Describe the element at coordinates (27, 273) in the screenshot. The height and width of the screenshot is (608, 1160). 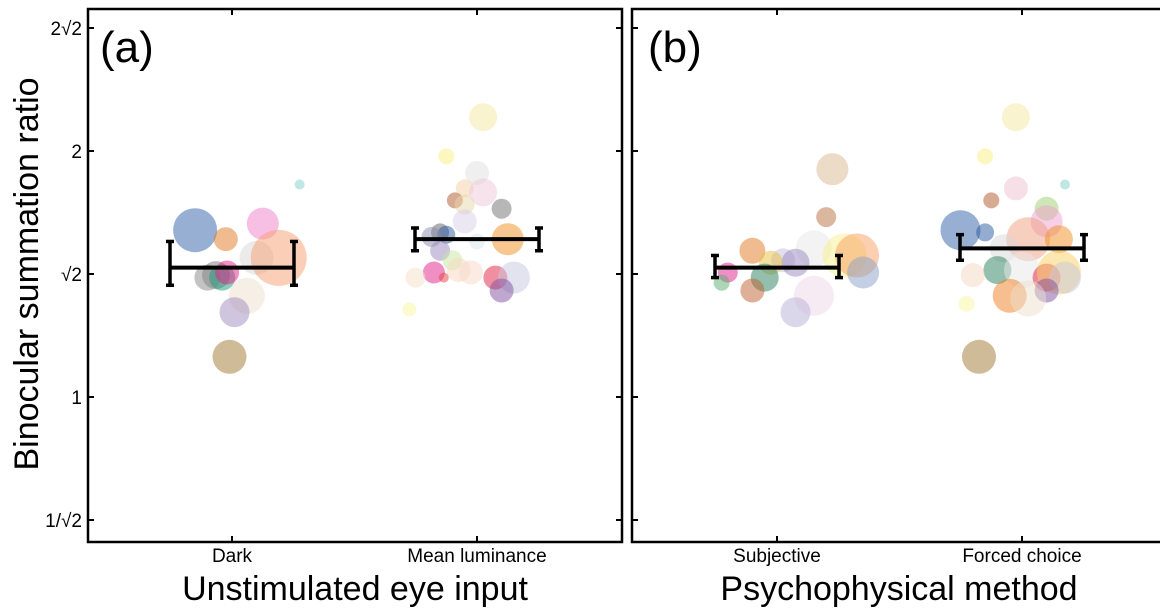
I see `y-axis-title: Binocular summation ratio` at that location.